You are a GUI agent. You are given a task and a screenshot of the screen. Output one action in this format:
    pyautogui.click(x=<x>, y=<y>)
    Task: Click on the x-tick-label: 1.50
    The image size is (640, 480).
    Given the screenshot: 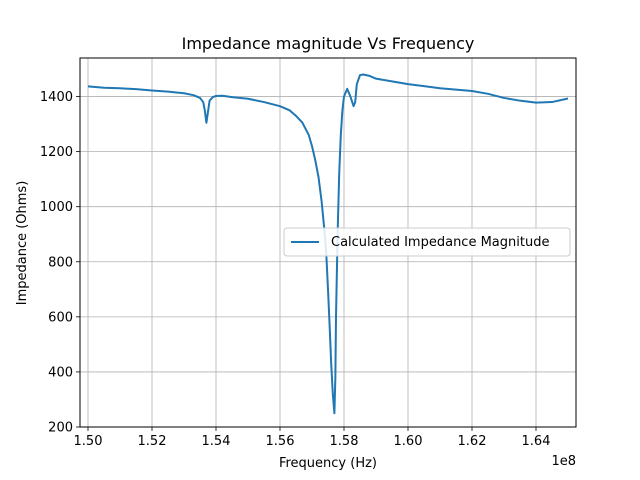 What is the action you would take?
    pyautogui.click(x=88, y=441)
    